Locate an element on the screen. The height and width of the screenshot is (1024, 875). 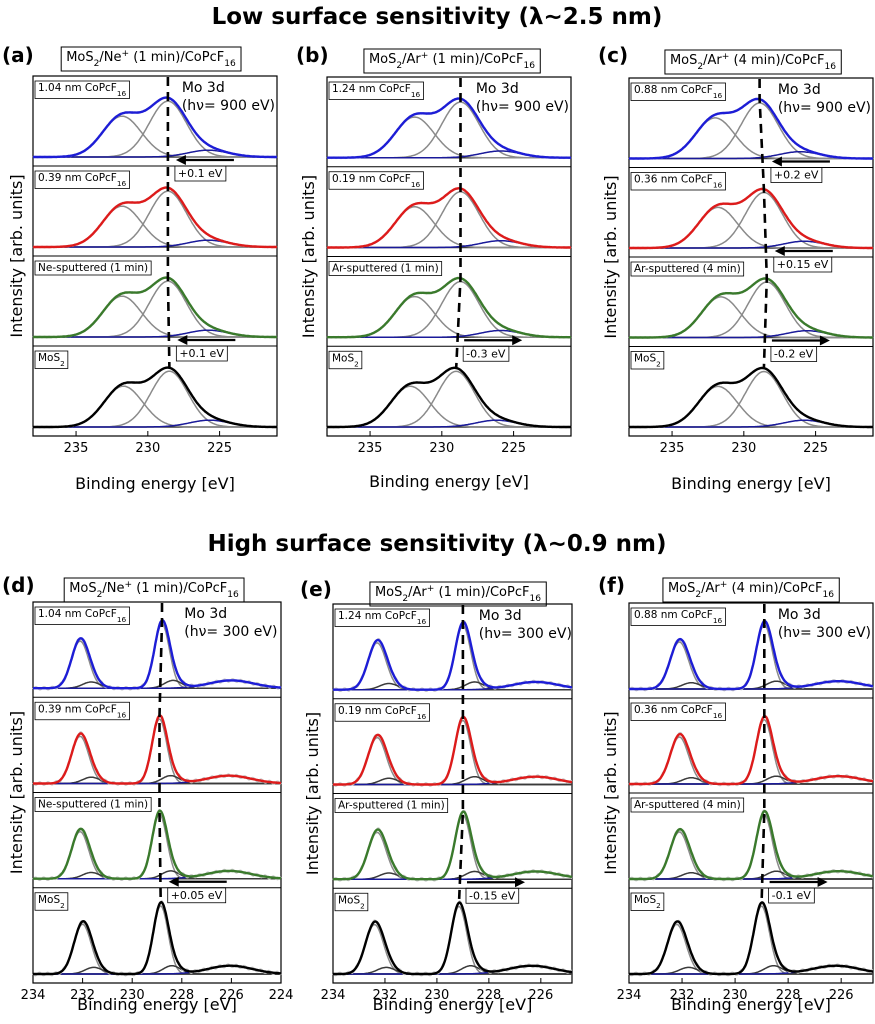
shift-annotation-1: -0.1 eV is located at coordinates (798, 890).